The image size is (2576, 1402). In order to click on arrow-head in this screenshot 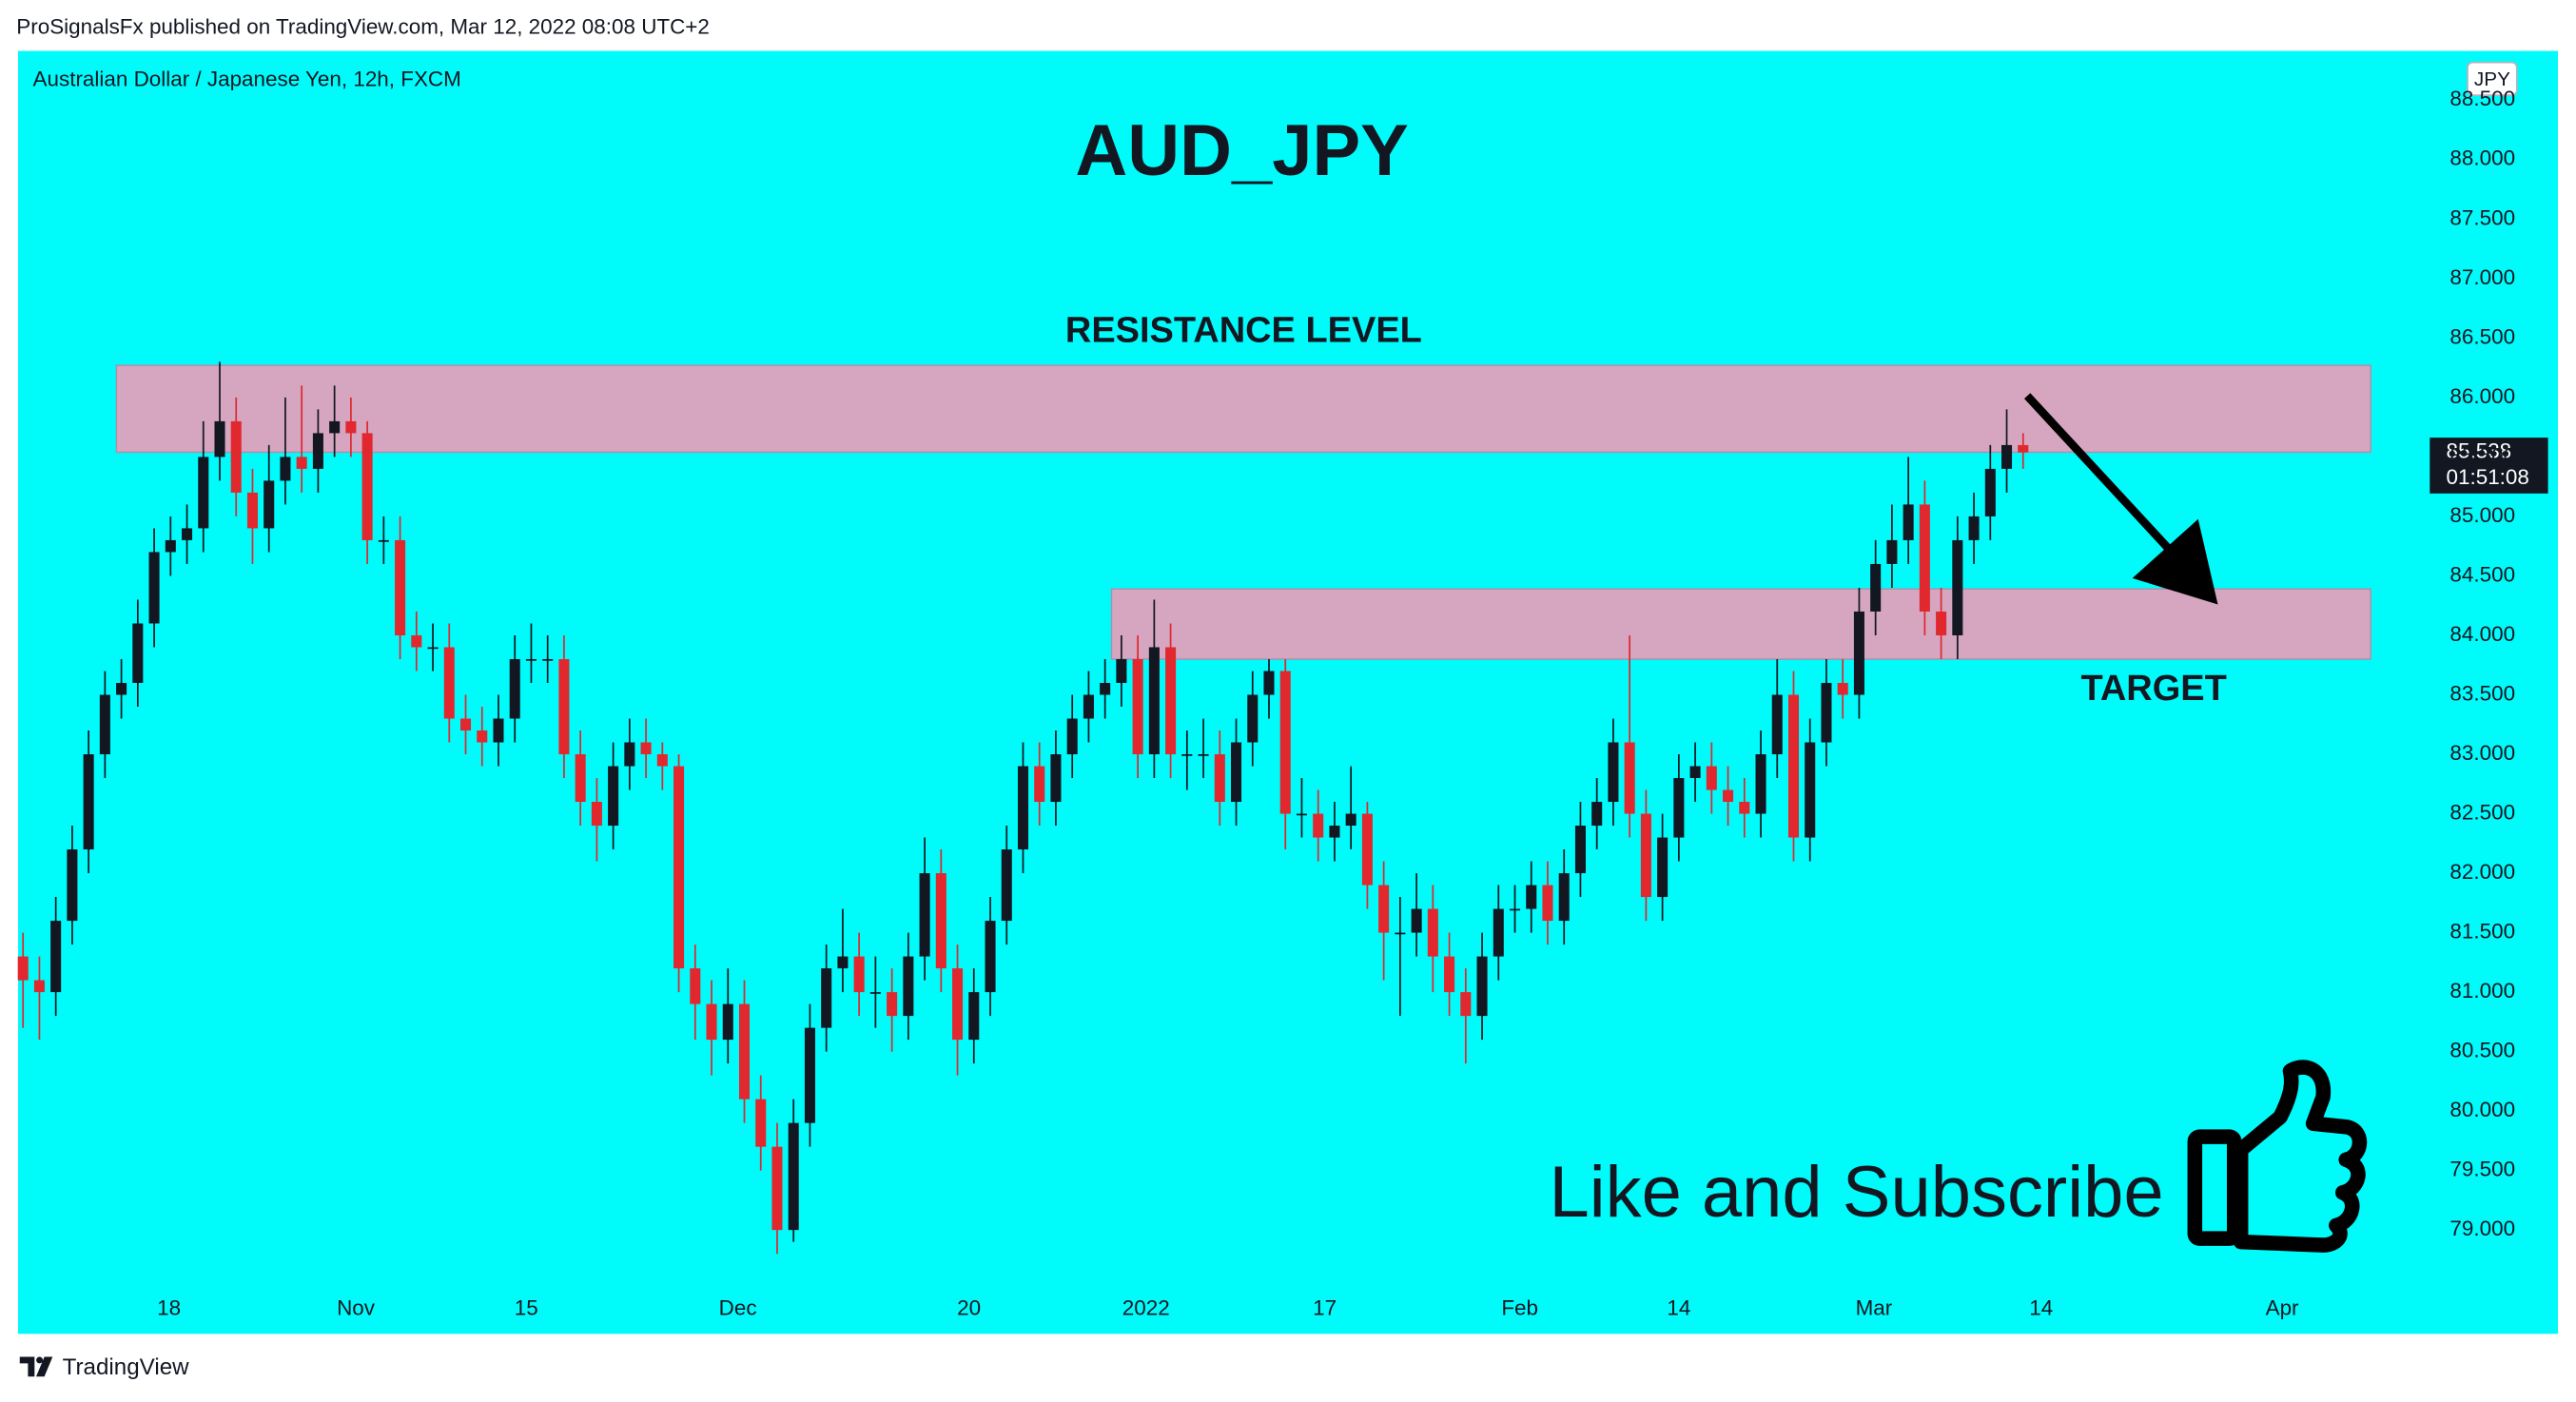, I will do `click(2175, 561)`.